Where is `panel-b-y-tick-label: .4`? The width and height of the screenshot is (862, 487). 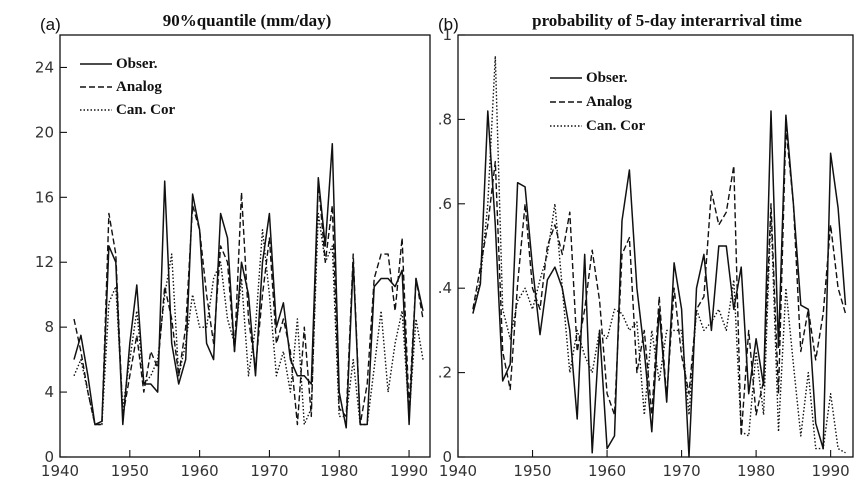
panel-b-y-tick-label: .4 is located at coordinates (445, 288).